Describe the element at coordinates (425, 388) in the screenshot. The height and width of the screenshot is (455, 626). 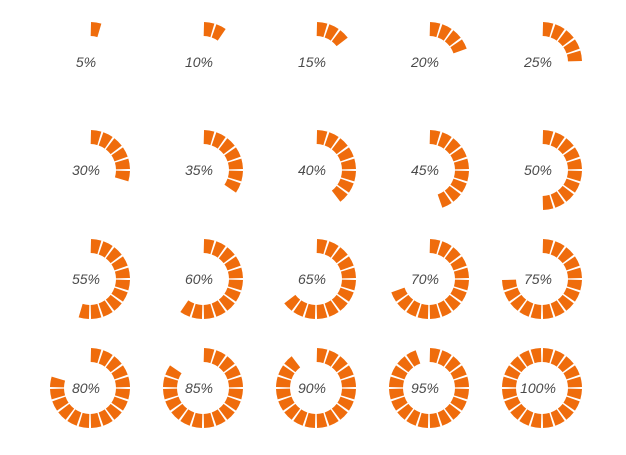
I see `percentage-label: 95%` at that location.